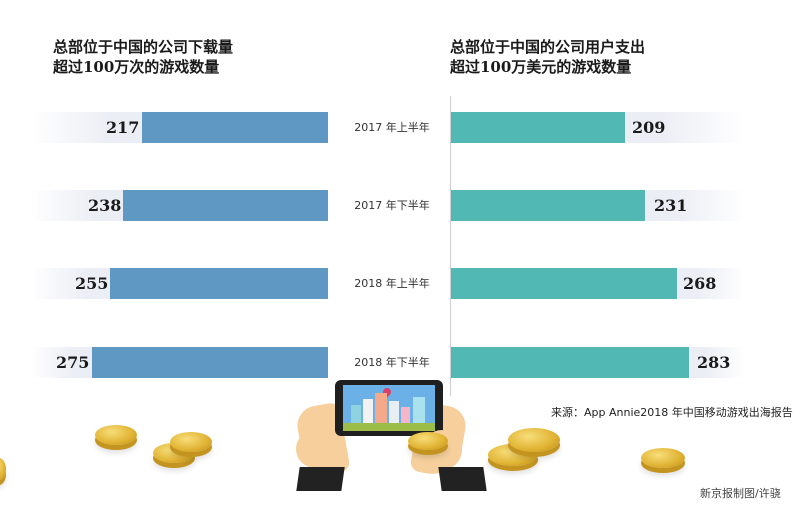  What do you see at coordinates (392, 362) in the screenshot?
I see `category-label: 2018 年下半年` at bounding box center [392, 362].